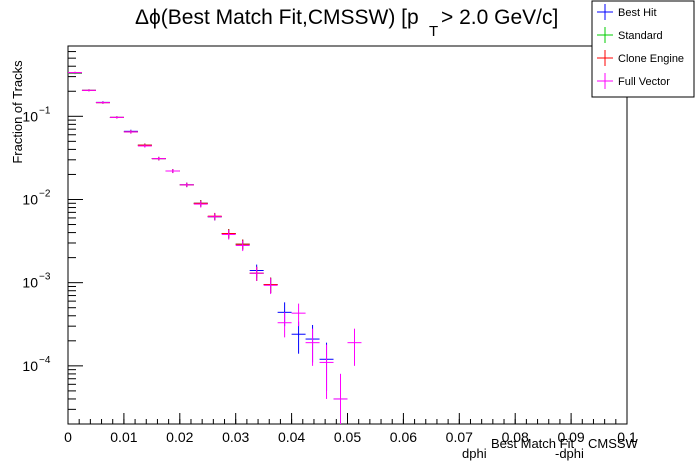 The width and height of the screenshot is (696, 472). What do you see at coordinates (637, 13) in the screenshot?
I see `legend-label: Best Hit` at bounding box center [637, 13].